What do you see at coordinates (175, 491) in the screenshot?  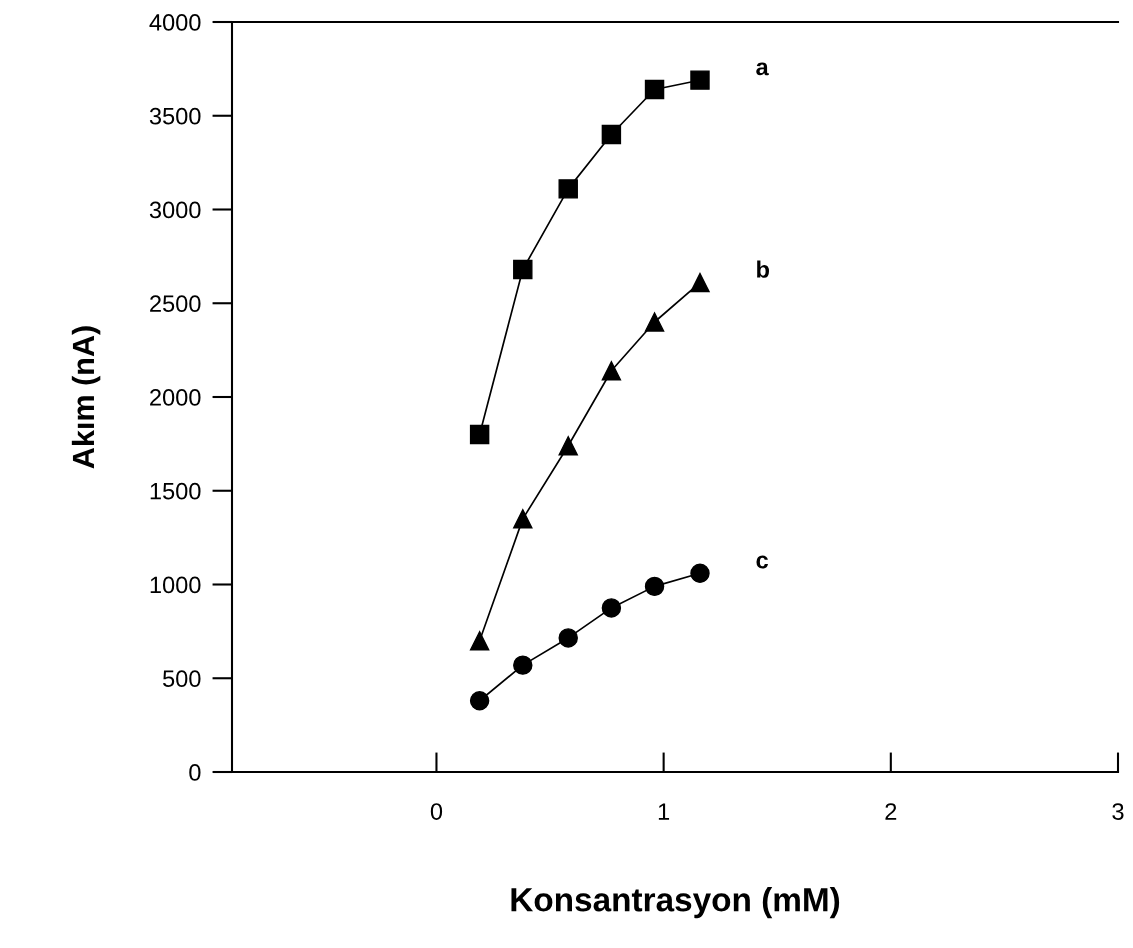 I see `y-tick-label: 1500` at bounding box center [175, 491].